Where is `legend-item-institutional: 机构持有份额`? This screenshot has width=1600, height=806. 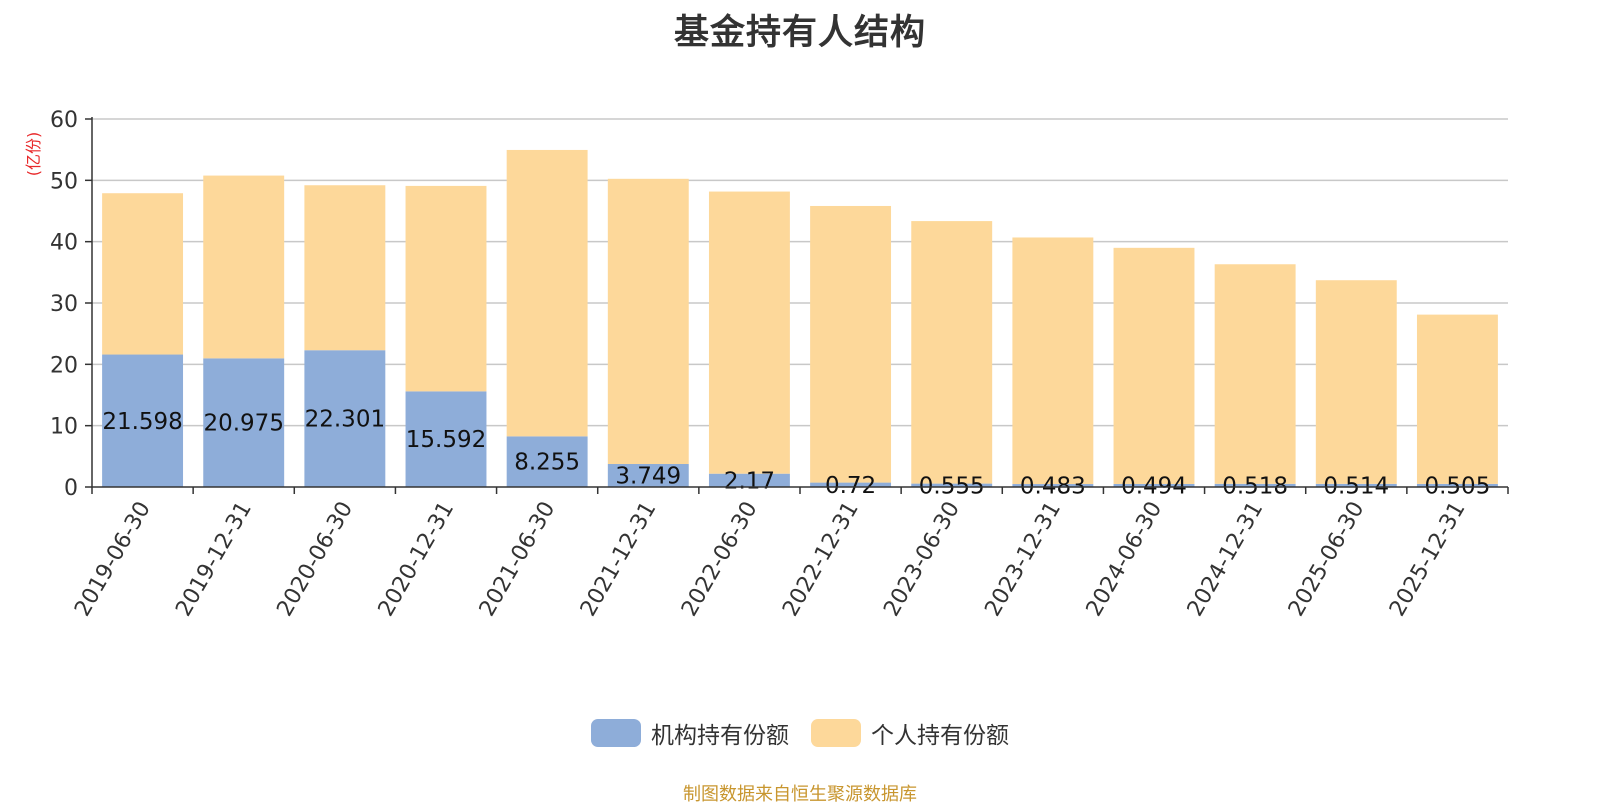
legend-item-institutional: 机构持有份额 is located at coordinates (690, 733).